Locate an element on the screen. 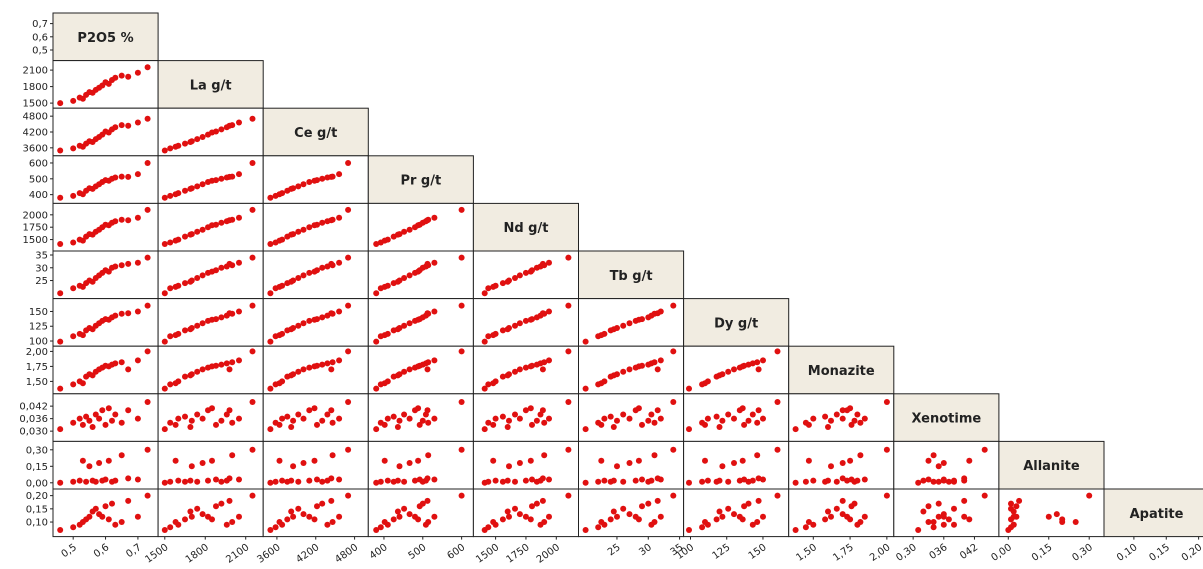  x-tick-label: 400 is located at coordinates (379, 552).